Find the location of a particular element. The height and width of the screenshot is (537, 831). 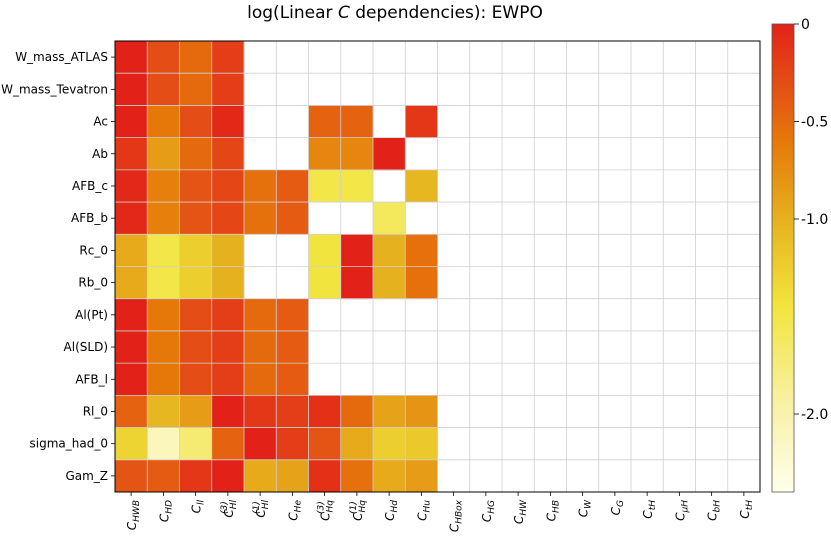

x-label-subscript: HD is located at coordinates (169, 507).